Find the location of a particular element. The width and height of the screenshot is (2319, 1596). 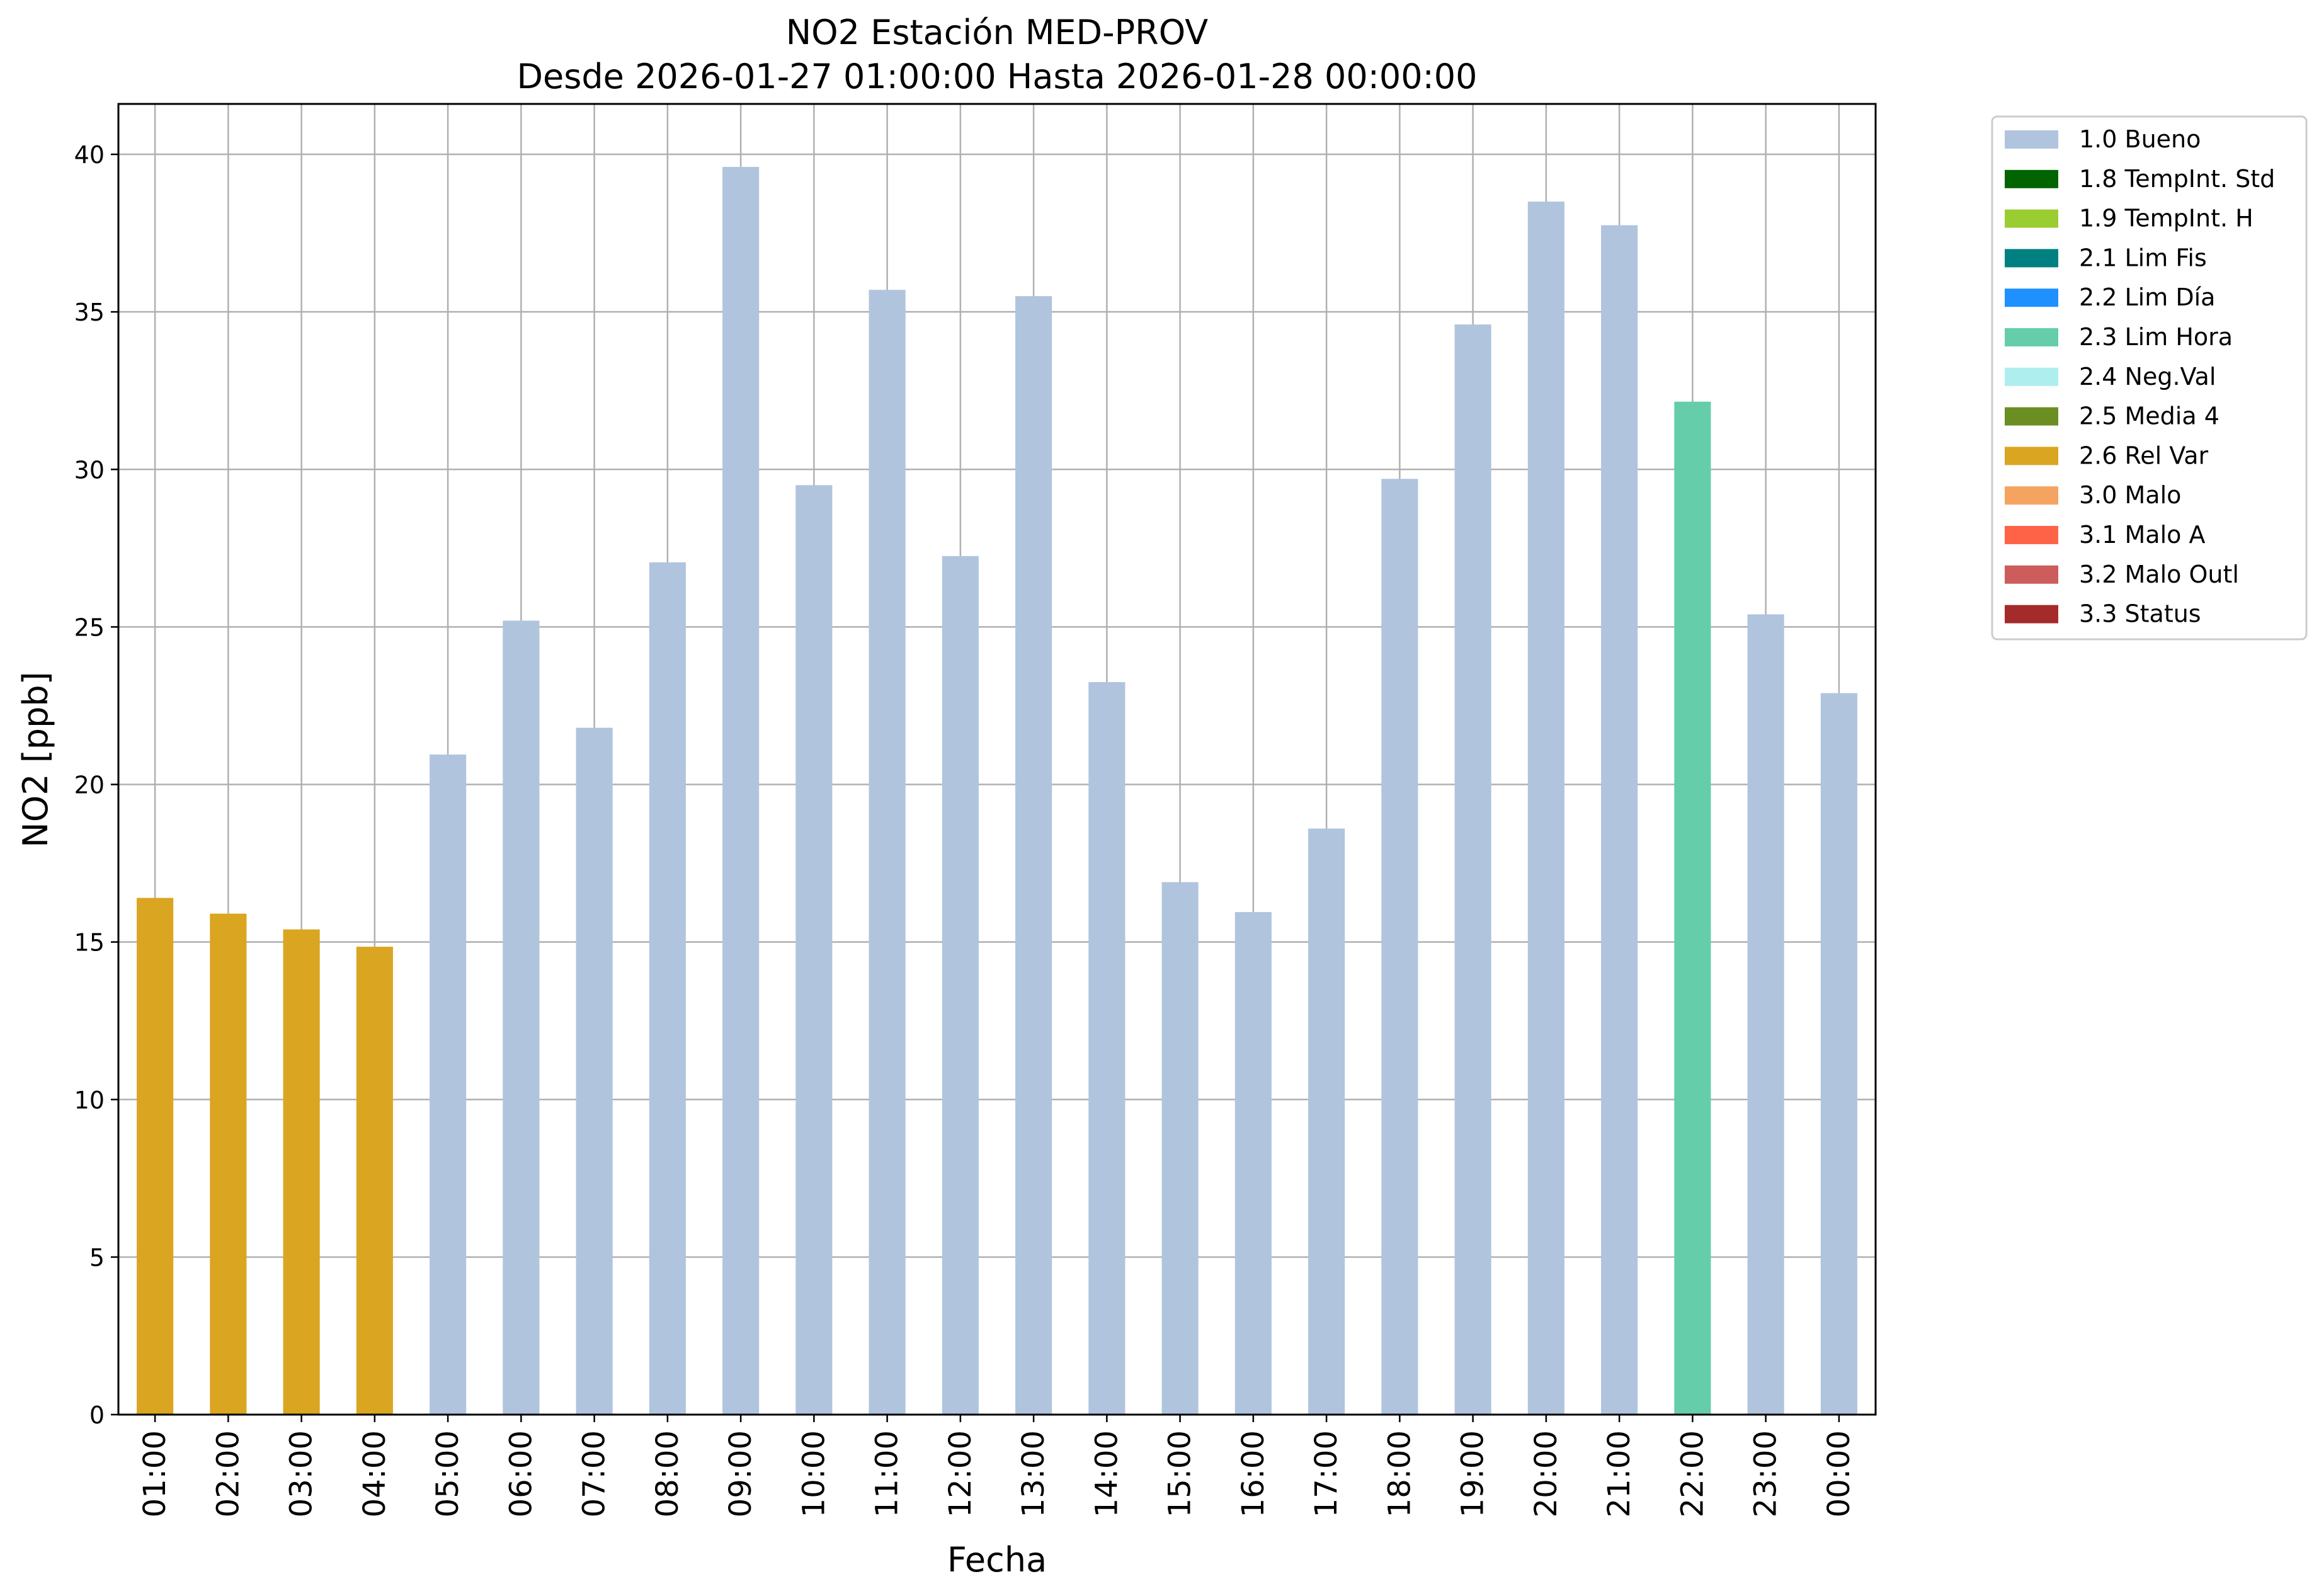

x-tick-label: 22:00 is located at coordinates (1692, 1473).